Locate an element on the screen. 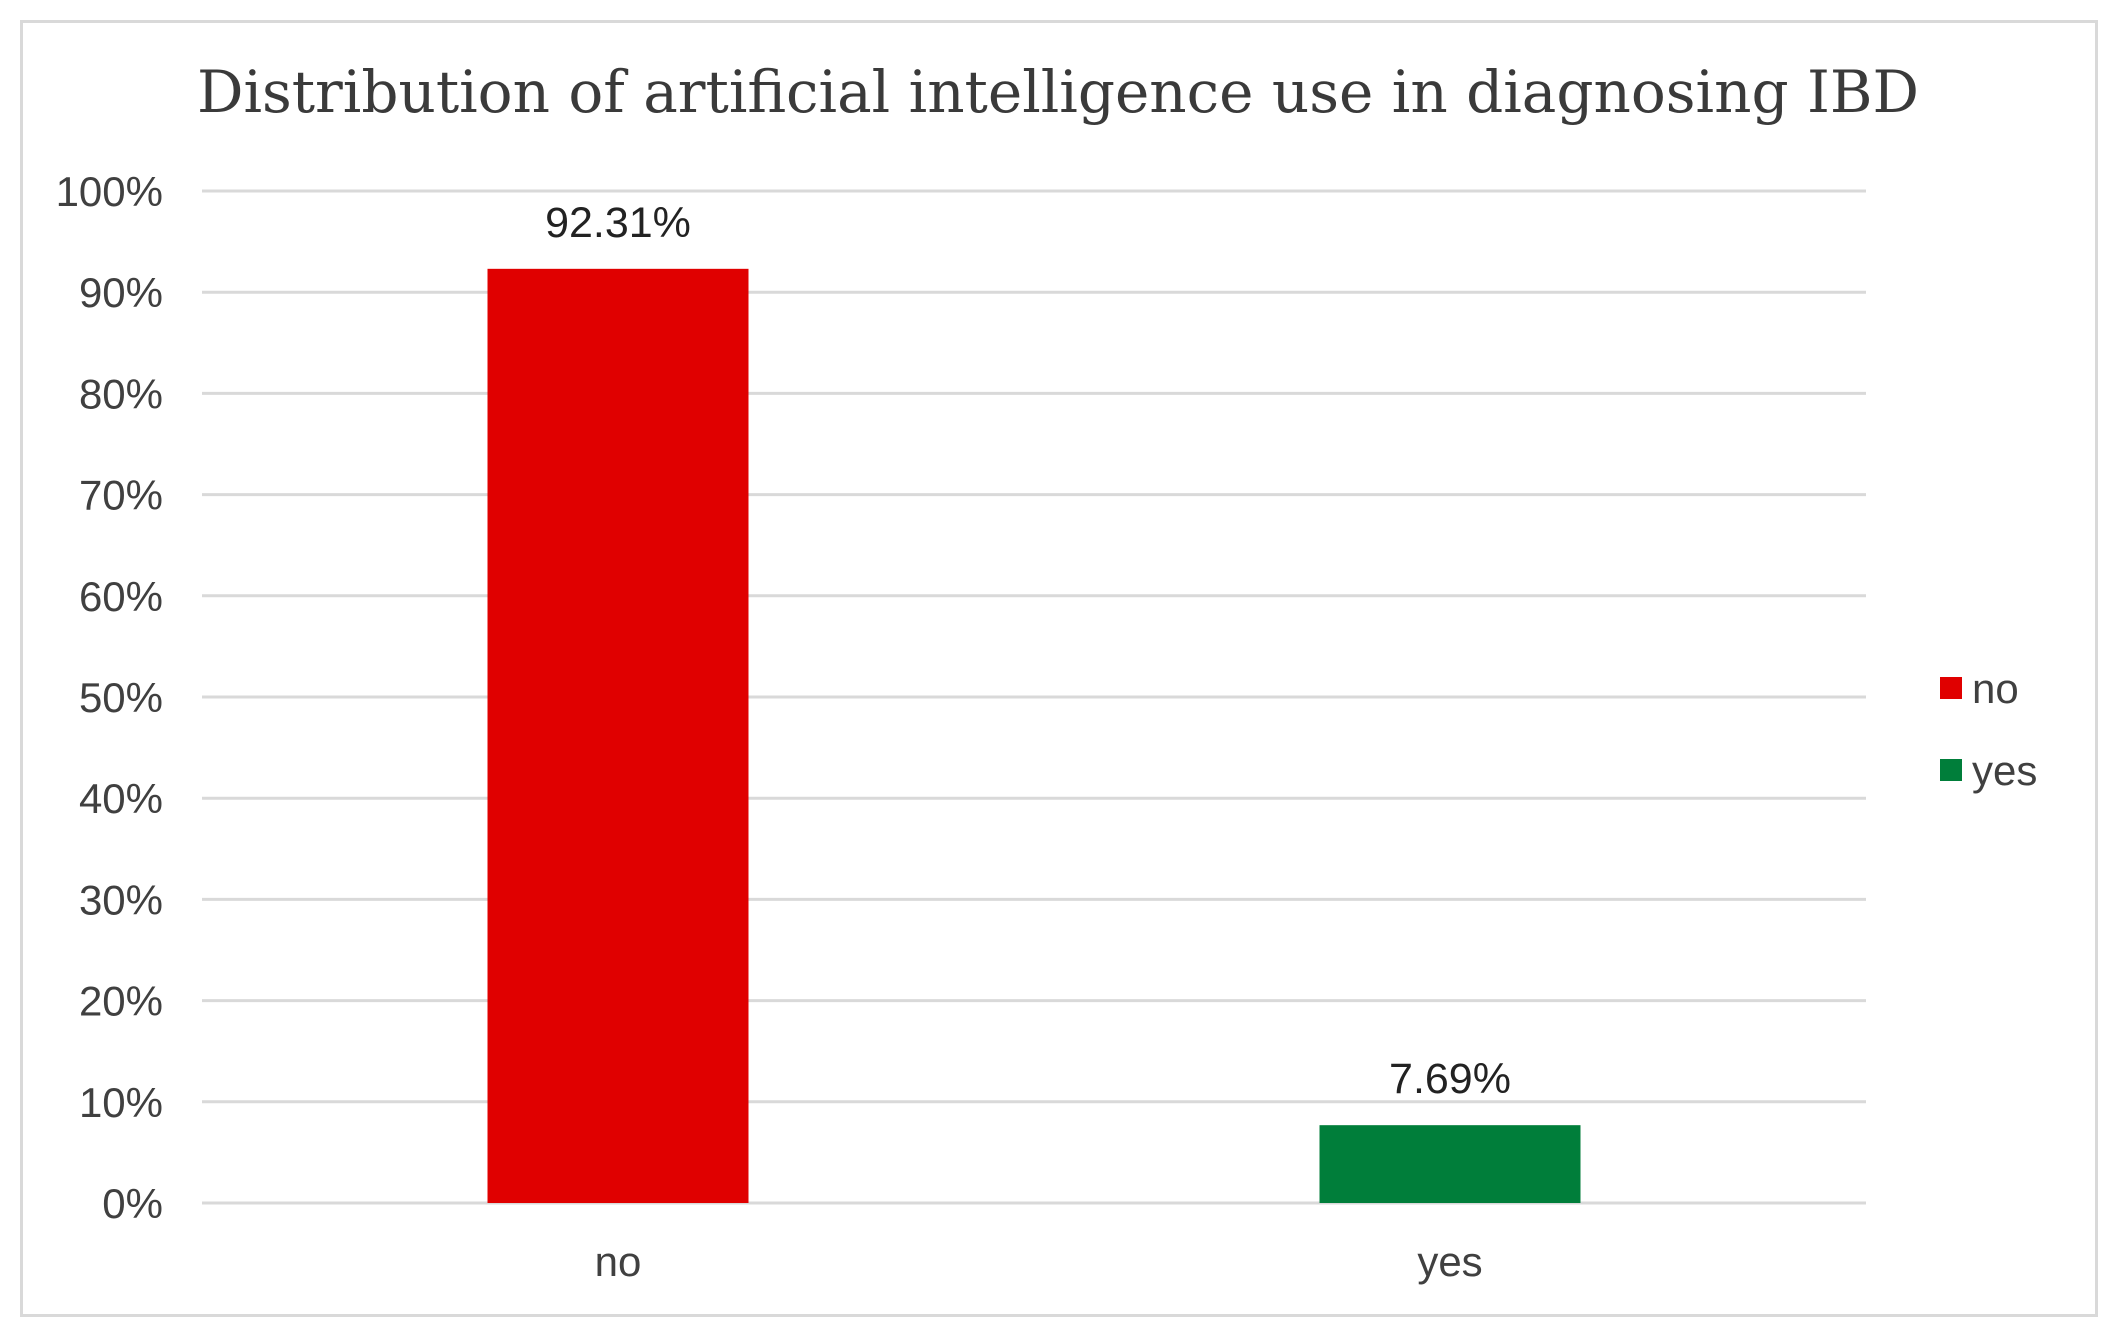 This screenshot has height=1337, width=2116. y-tick-label: 60% is located at coordinates (121, 596).